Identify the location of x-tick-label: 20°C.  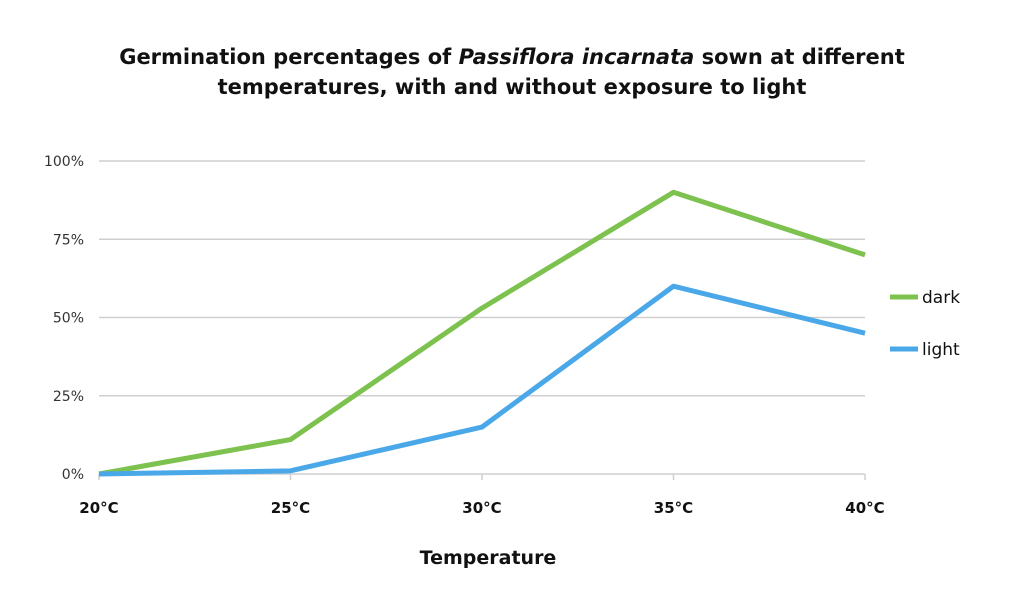
(98, 508).